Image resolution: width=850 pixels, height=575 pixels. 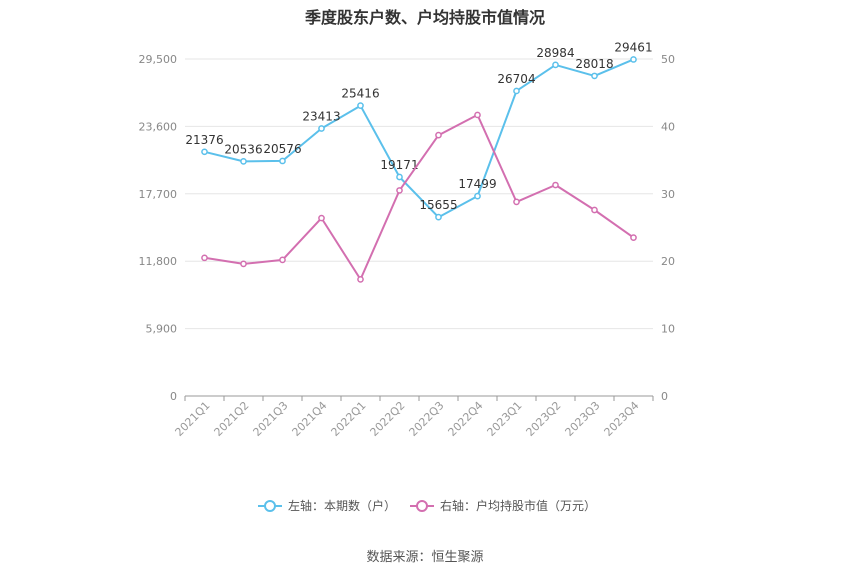 What do you see at coordinates (158, 194) in the screenshot?
I see `y-left-tick-label: 17,700` at bounding box center [158, 194].